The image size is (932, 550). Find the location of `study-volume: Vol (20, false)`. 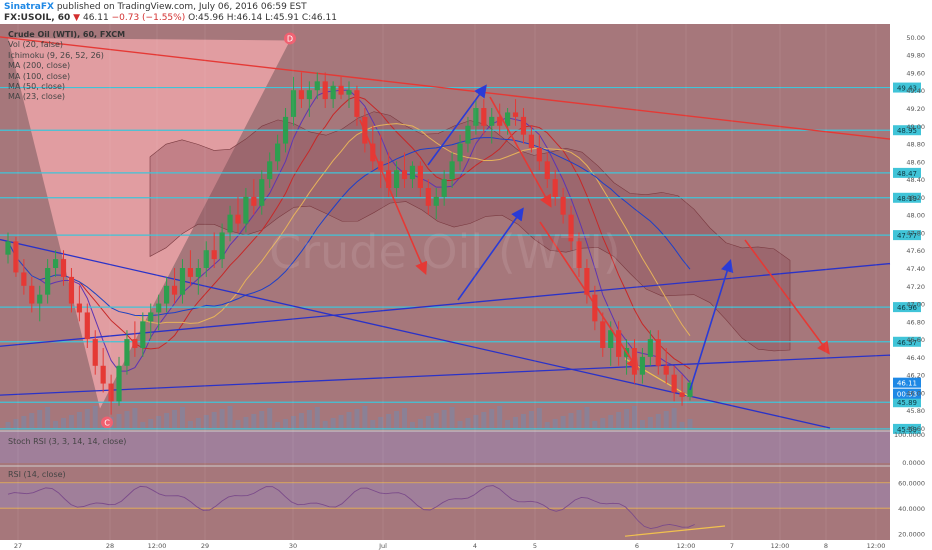

study-volume: Vol (20, false) is located at coordinates (36, 45).